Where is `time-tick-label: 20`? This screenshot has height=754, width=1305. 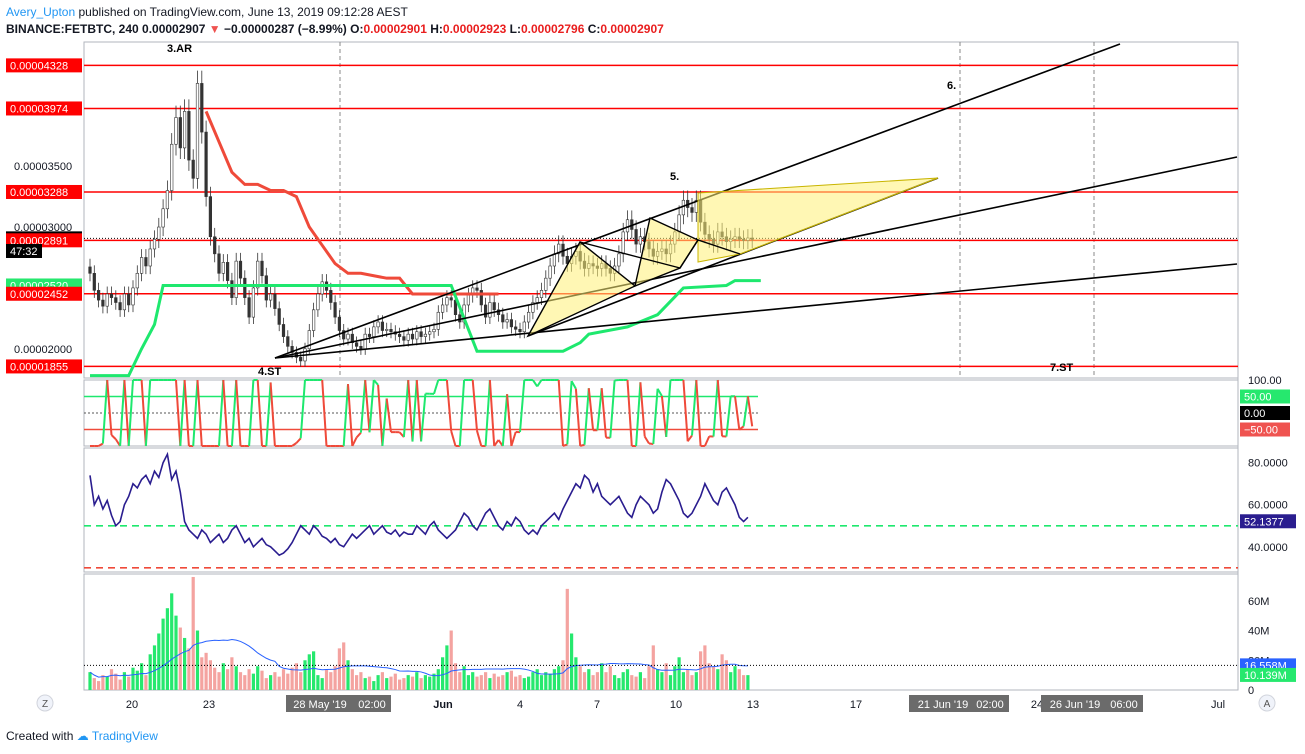 time-tick-label: 20 is located at coordinates (132, 705).